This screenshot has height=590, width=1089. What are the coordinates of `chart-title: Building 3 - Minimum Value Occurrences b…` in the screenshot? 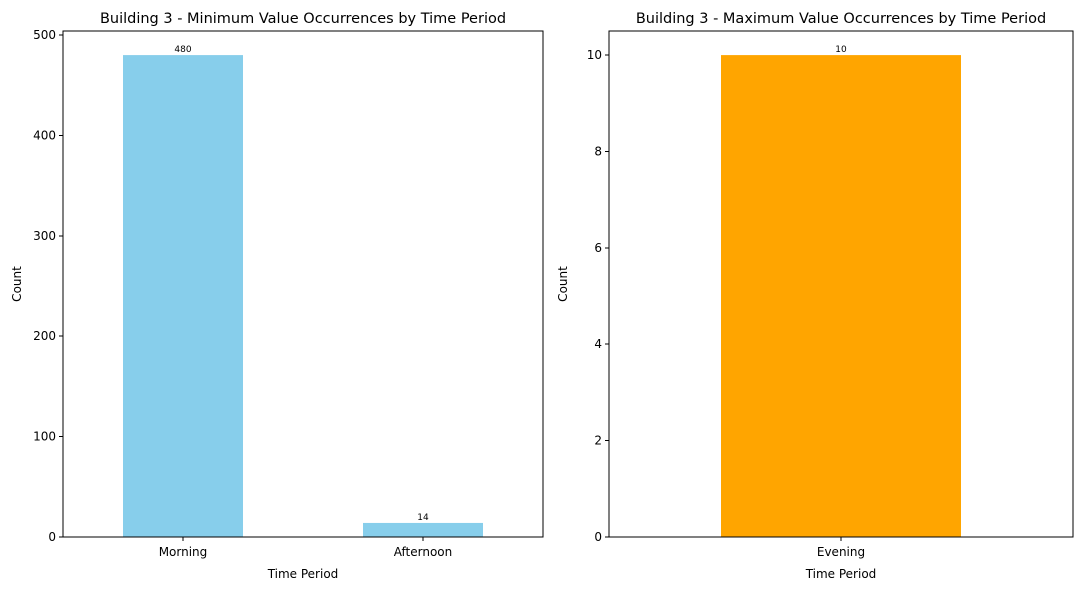 It's located at (303, 19).